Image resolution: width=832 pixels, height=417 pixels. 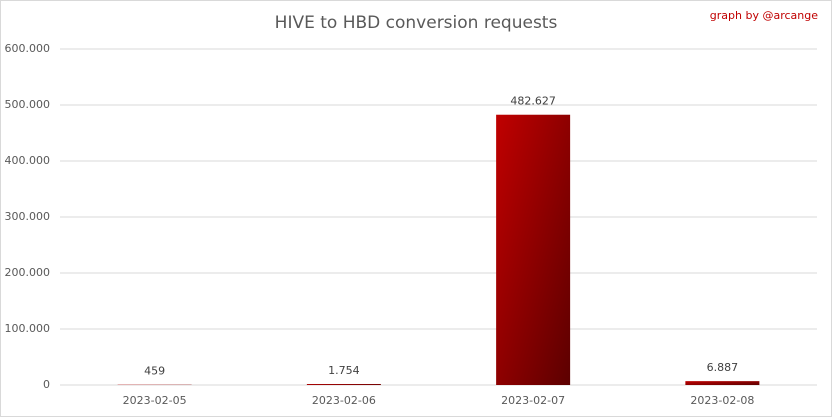 I want to click on y-tick-label: 100.000, so click(x=28, y=328).